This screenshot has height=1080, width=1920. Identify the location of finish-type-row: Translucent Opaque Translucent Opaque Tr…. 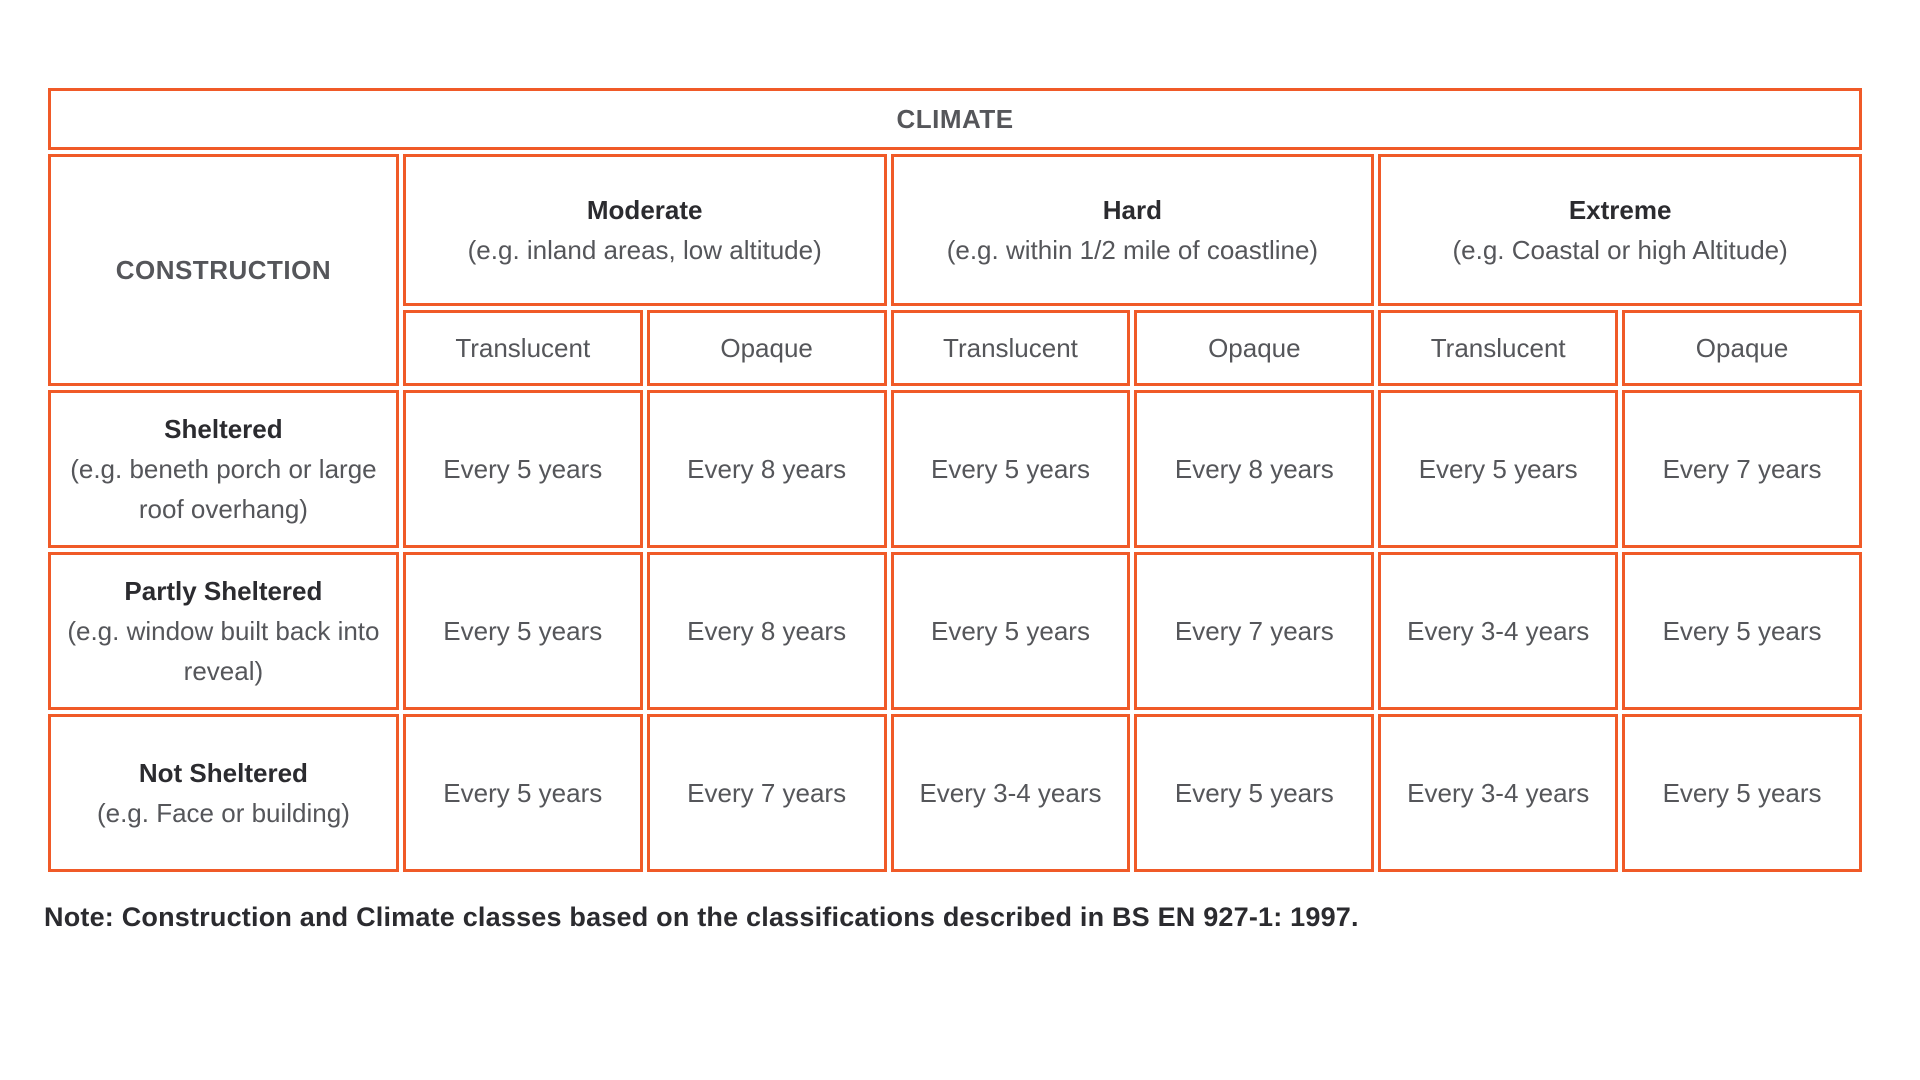
(955, 348).